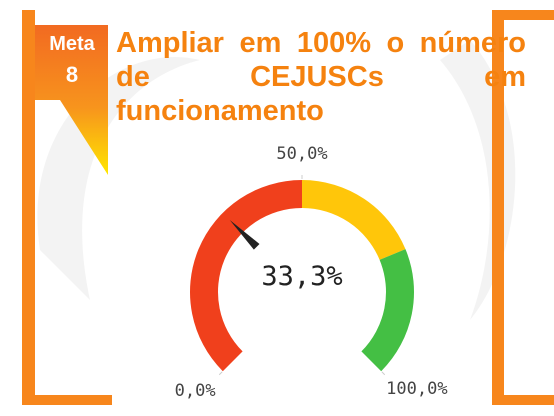  Describe the element at coordinates (71, 100) in the screenshot. I see `badge` at that location.